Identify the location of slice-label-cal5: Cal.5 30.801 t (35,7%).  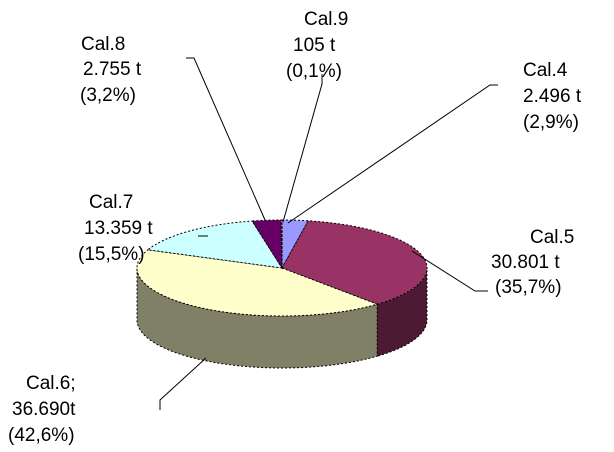
(532, 262).